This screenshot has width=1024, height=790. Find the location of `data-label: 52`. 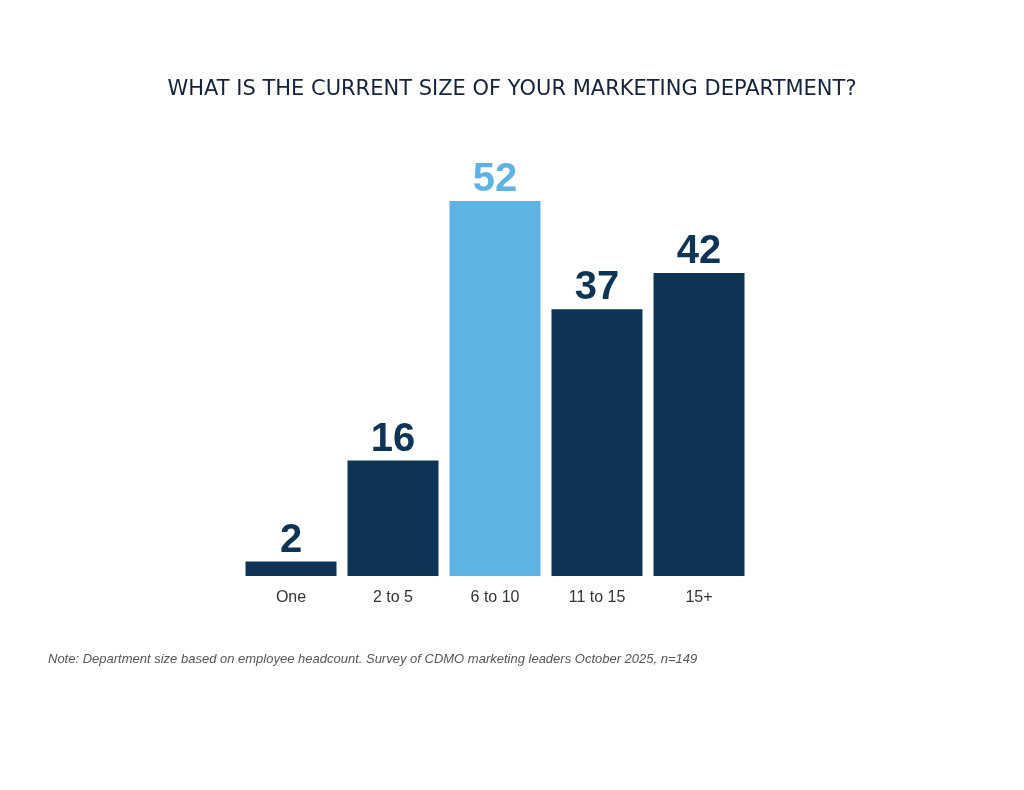

data-label: 52 is located at coordinates (495, 177).